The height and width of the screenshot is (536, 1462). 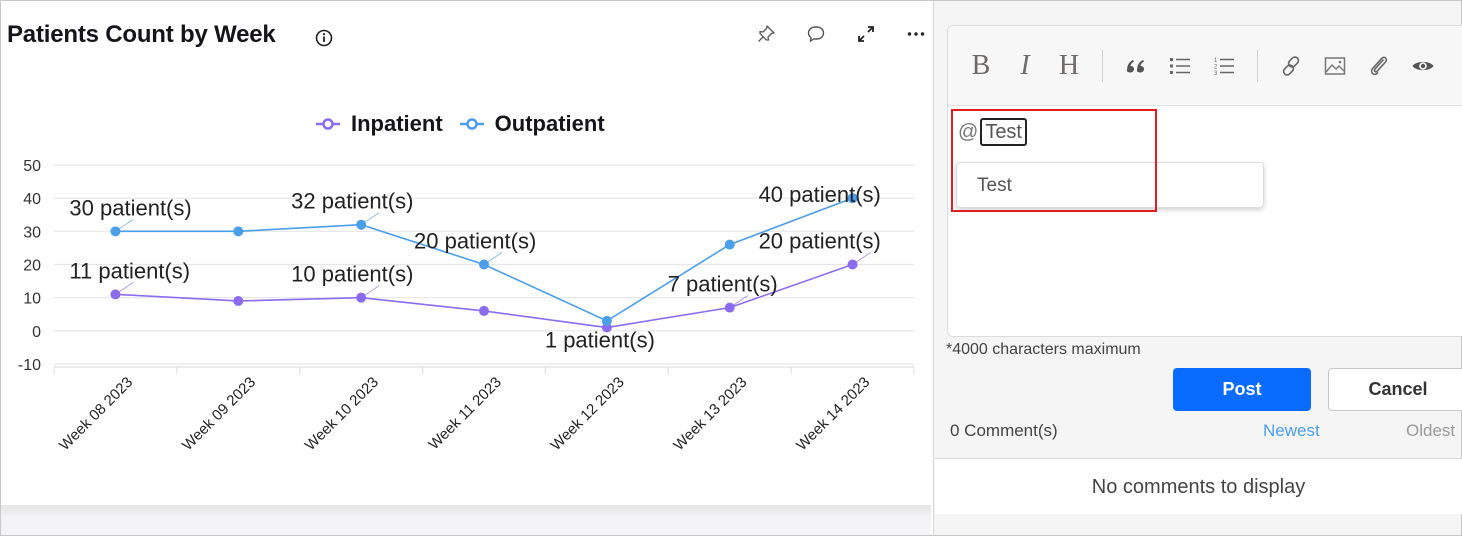 I want to click on inpatient-legend-marker-icon, so click(x=328, y=124).